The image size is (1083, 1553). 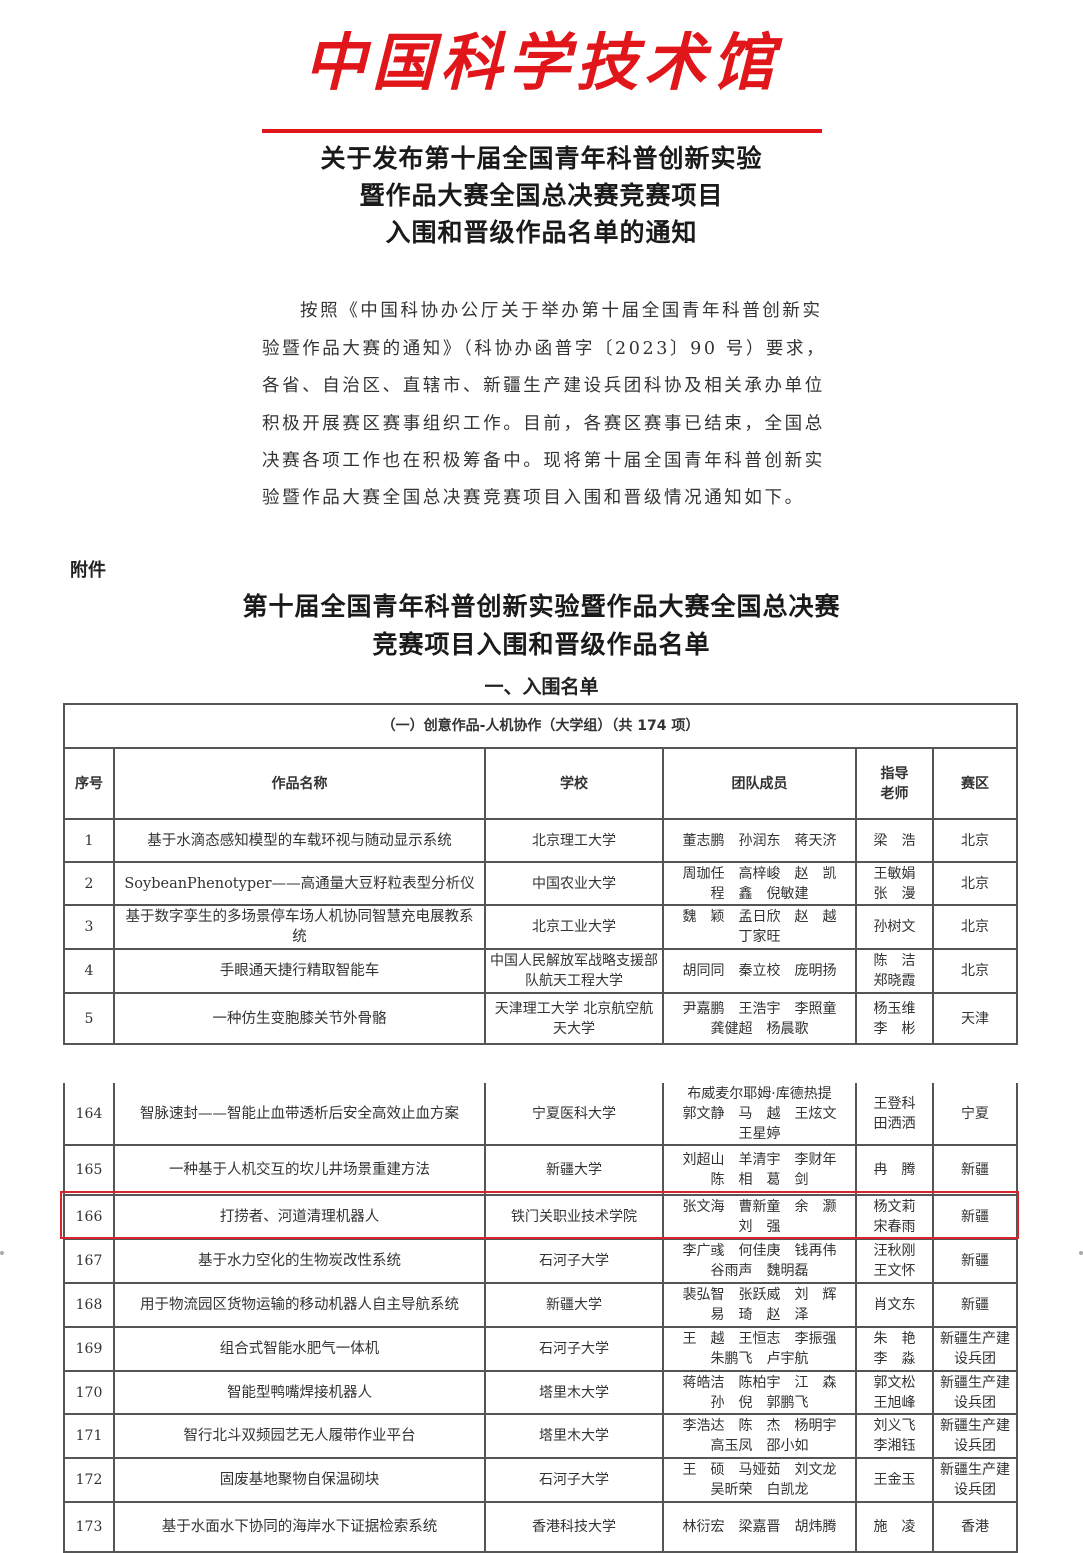 I want to click on row-number-cell: 170, so click(x=89, y=1392).